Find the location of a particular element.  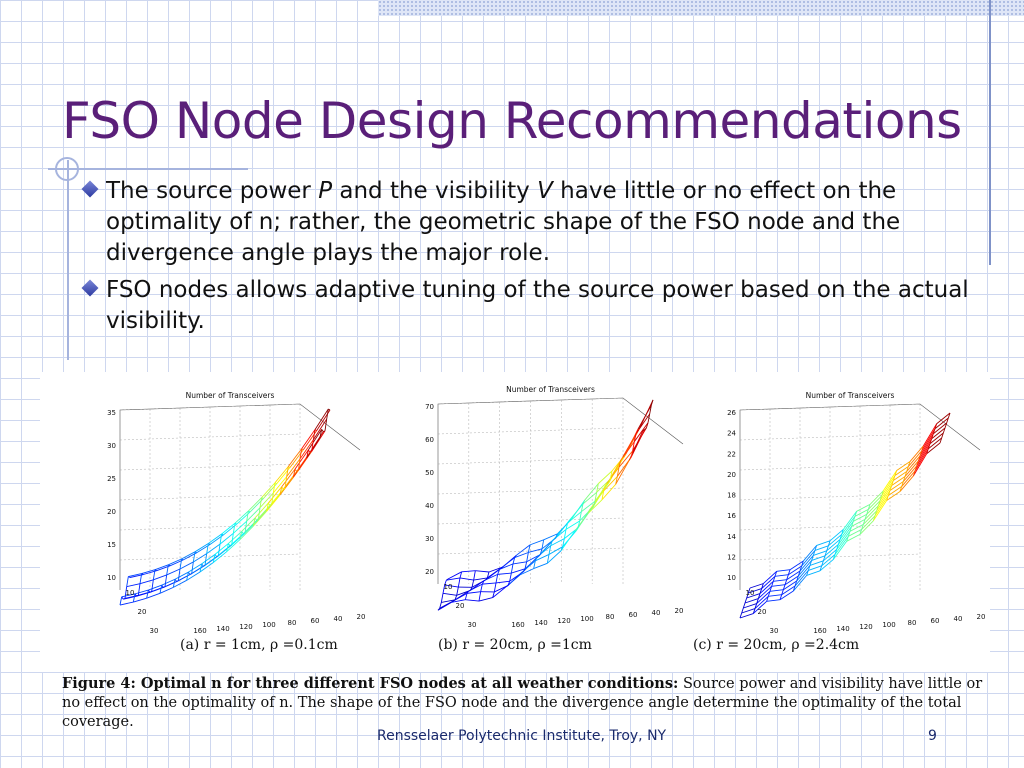

x-tick-label: 140 is located at coordinates (540, 623).